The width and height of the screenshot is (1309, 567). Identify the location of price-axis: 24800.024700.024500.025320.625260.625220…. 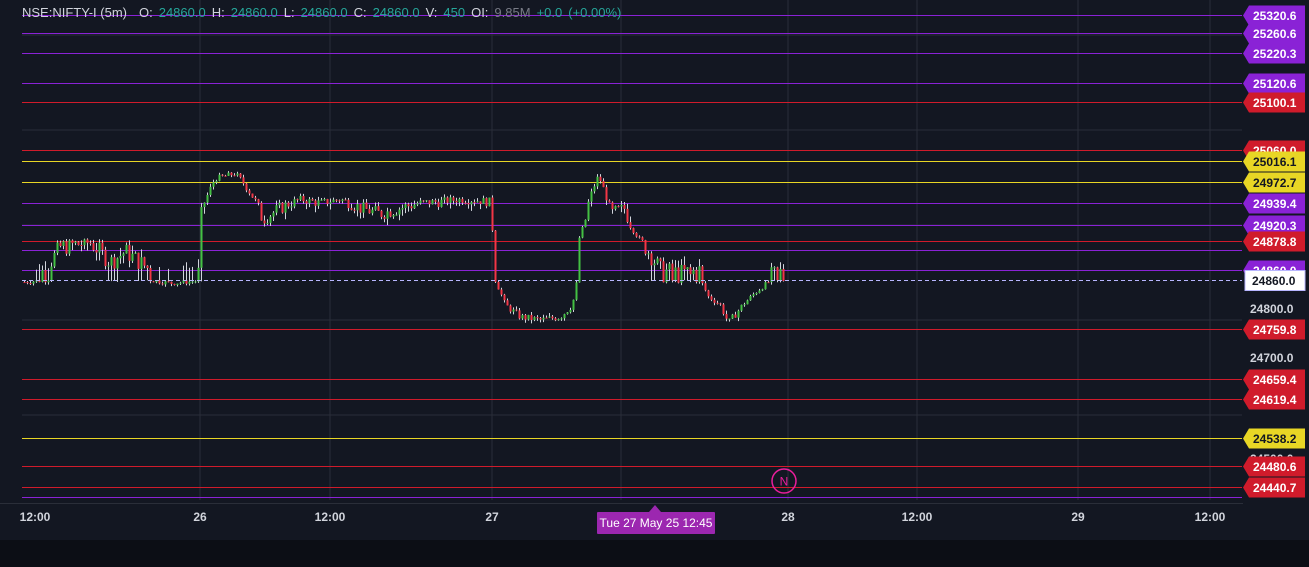
(1276, 270).